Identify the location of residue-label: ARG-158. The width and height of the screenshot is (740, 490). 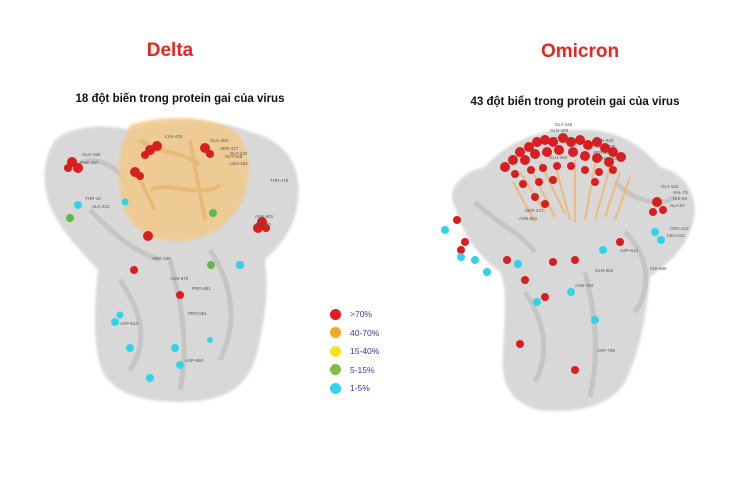
(161, 258).